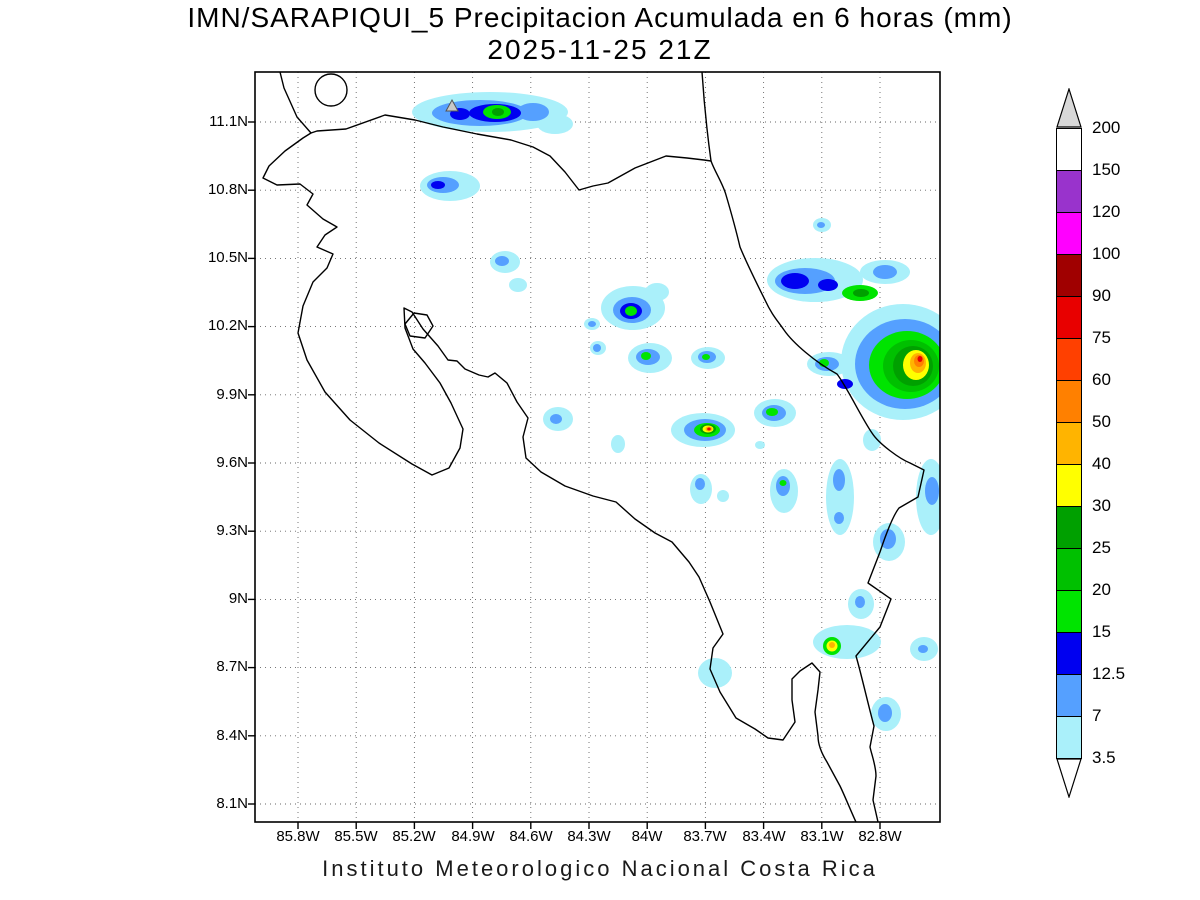  I want to click on colorbar-label: 25, so click(1101, 547).